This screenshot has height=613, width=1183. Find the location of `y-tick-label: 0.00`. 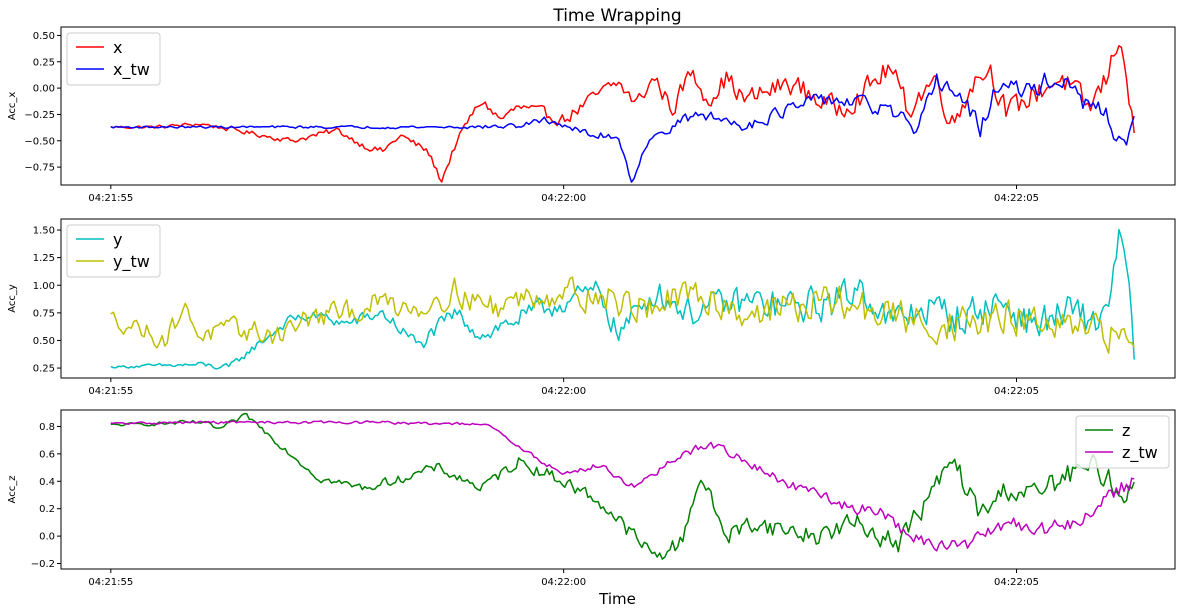

y-tick-label: 0.00 is located at coordinates (44, 89).